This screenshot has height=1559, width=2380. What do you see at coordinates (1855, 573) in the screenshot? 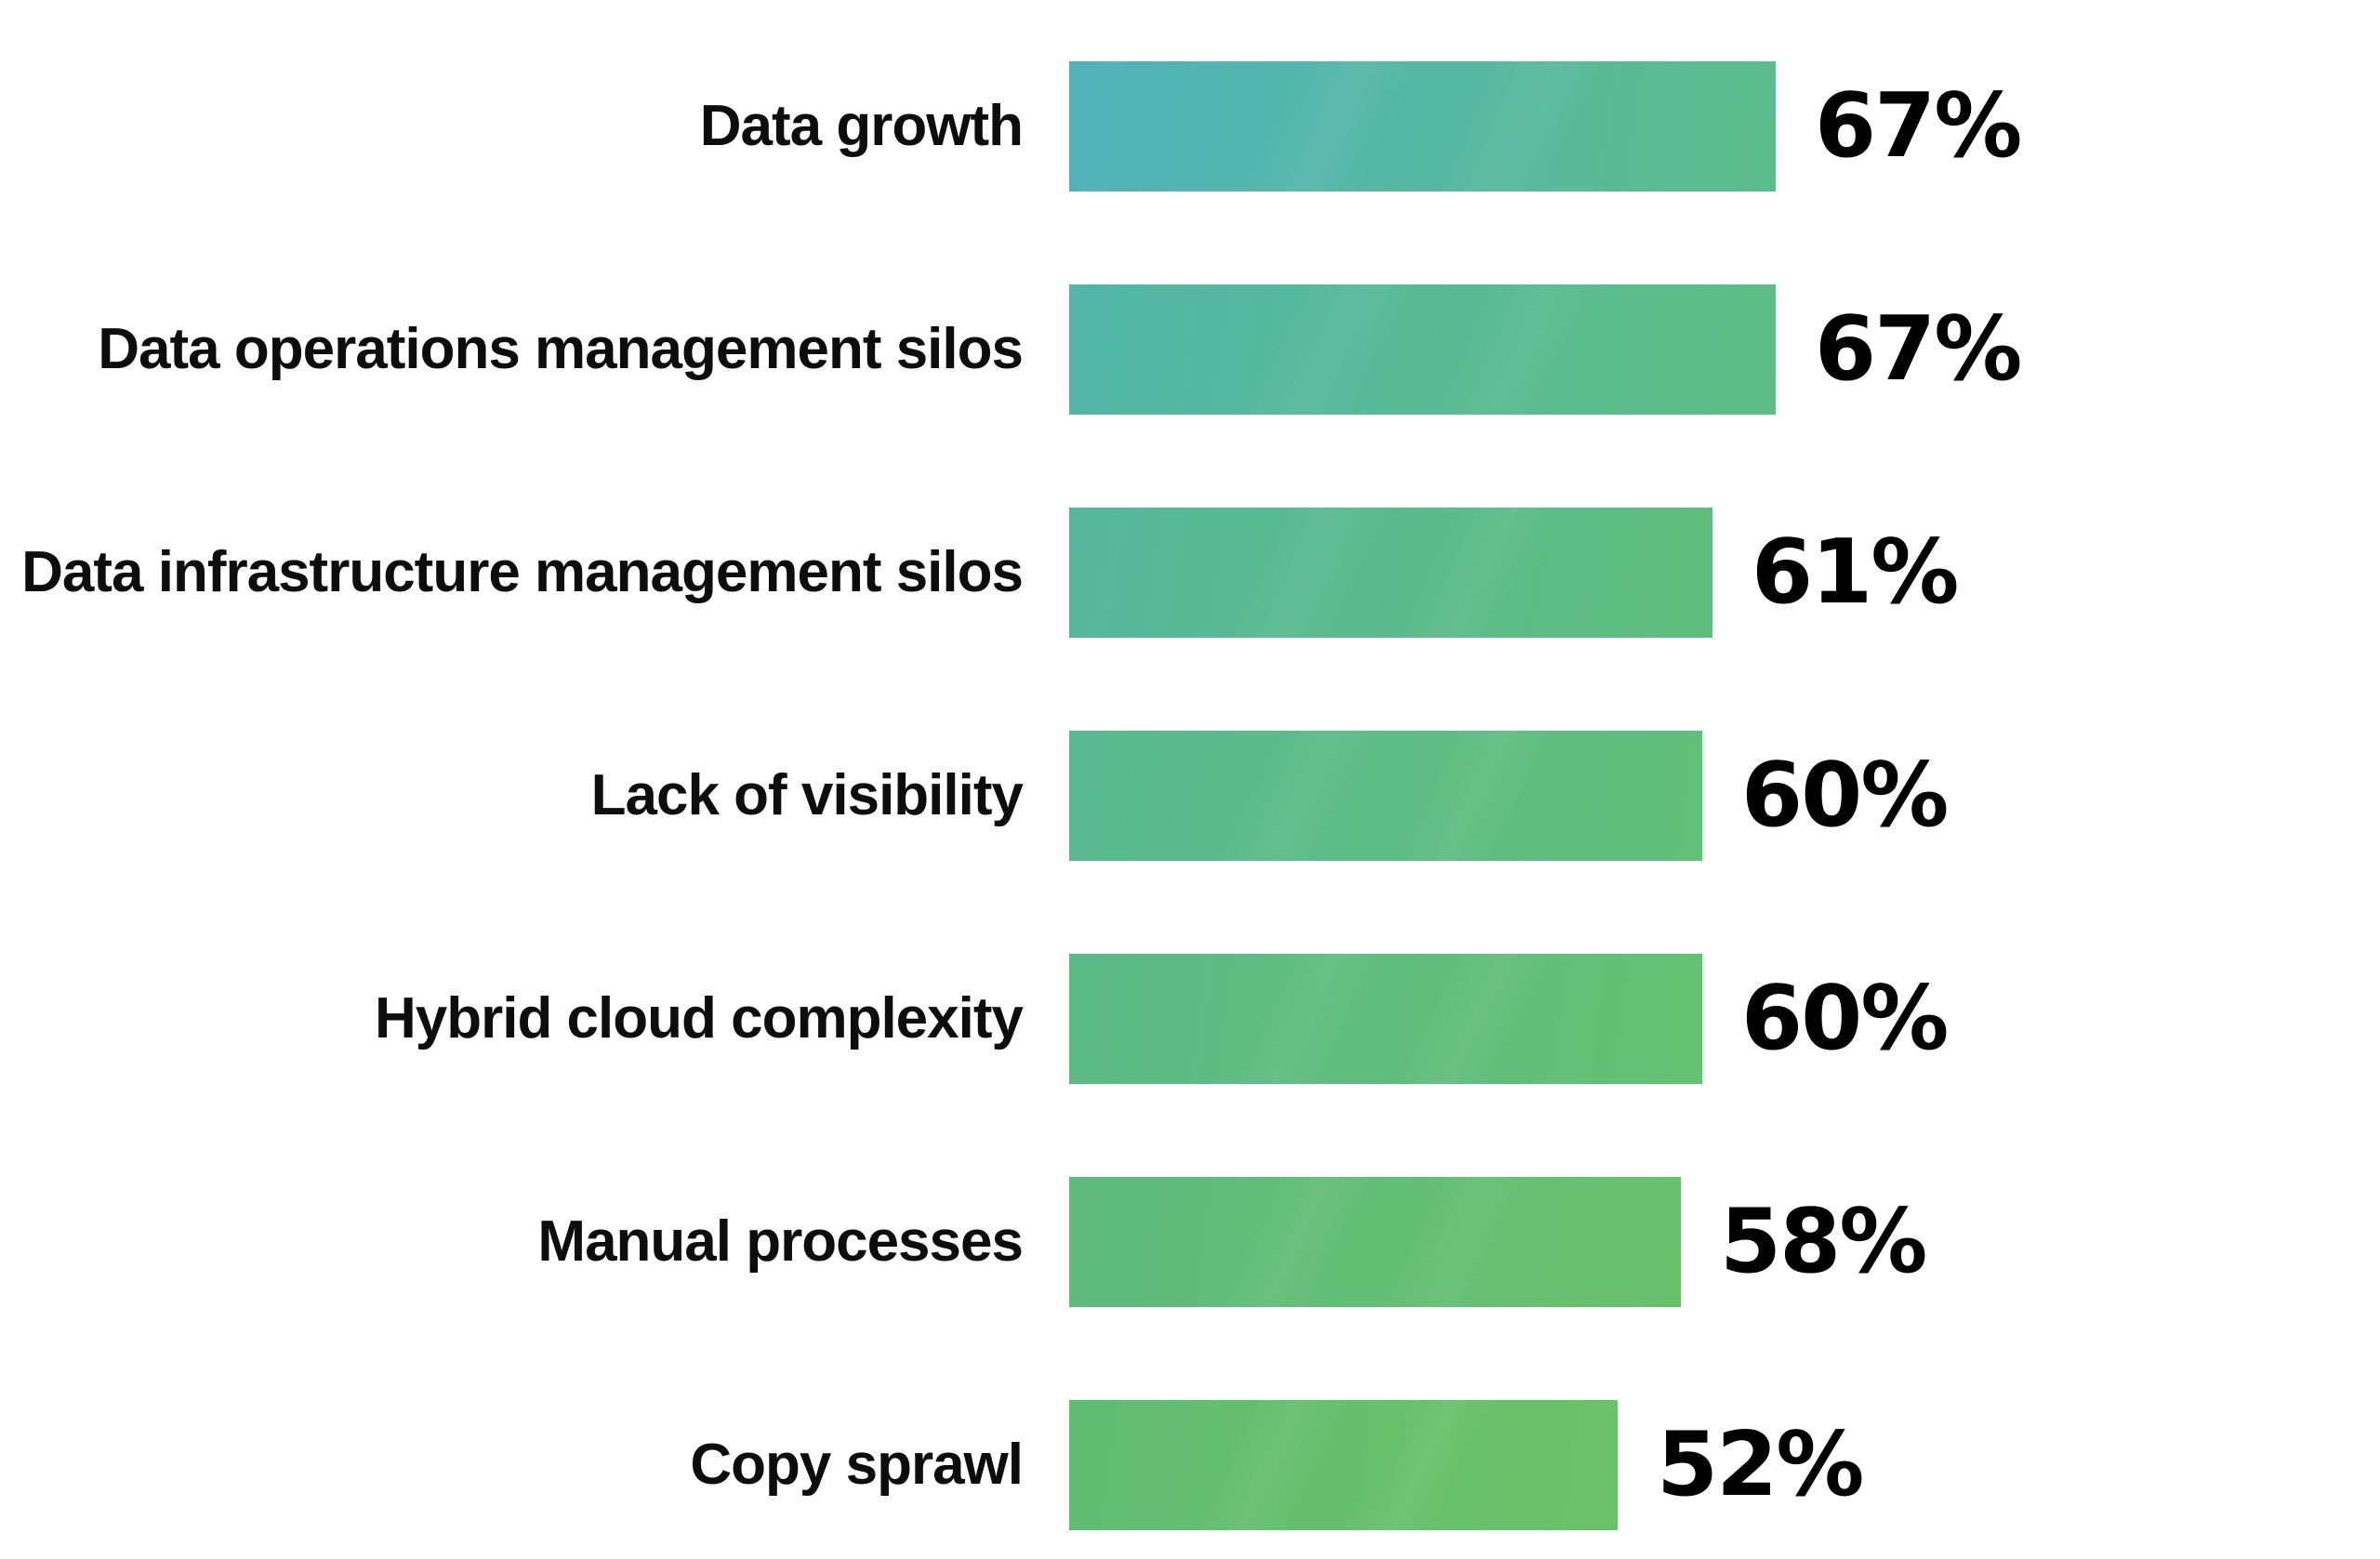
I see `value-label: 61%` at bounding box center [1855, 573].